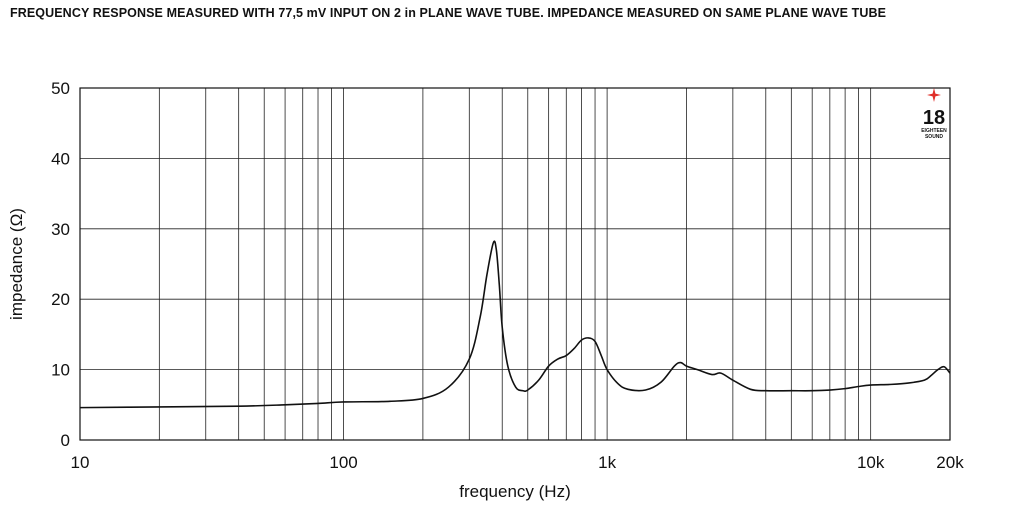 This screenshot has height=513, width=1024. What do you see at coordinates (607, 462) in the screenshot?
I see `x-tick-label: 1k` at bounding box center [607, 462].